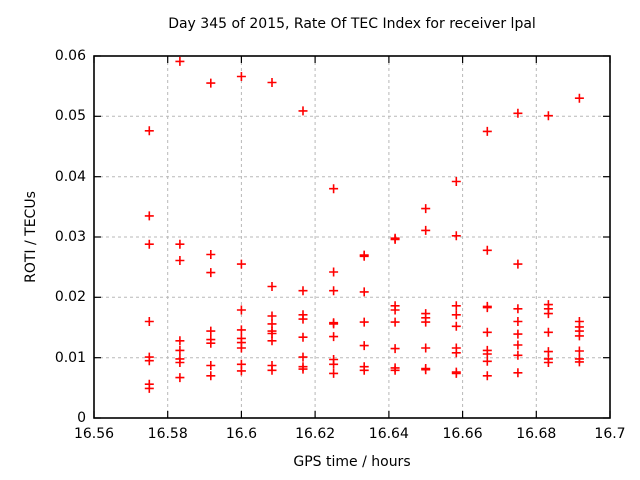 The width and height of the screenshot is (640, 480). Describe the element at coordinates (94, 434) in the screenshot. I see `x-tick-label: 16.56` at that location.